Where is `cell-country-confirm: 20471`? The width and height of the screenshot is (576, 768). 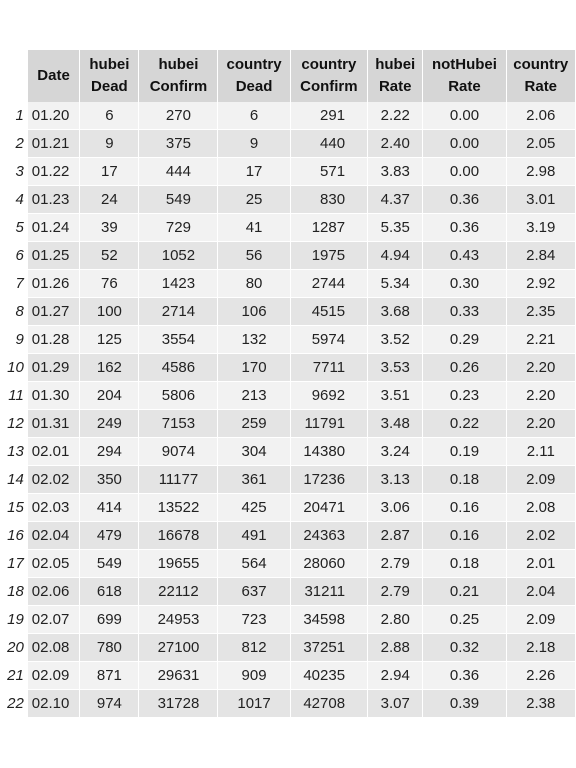
cell-country-confirm: 20471 is located at coordinates (329, 508).